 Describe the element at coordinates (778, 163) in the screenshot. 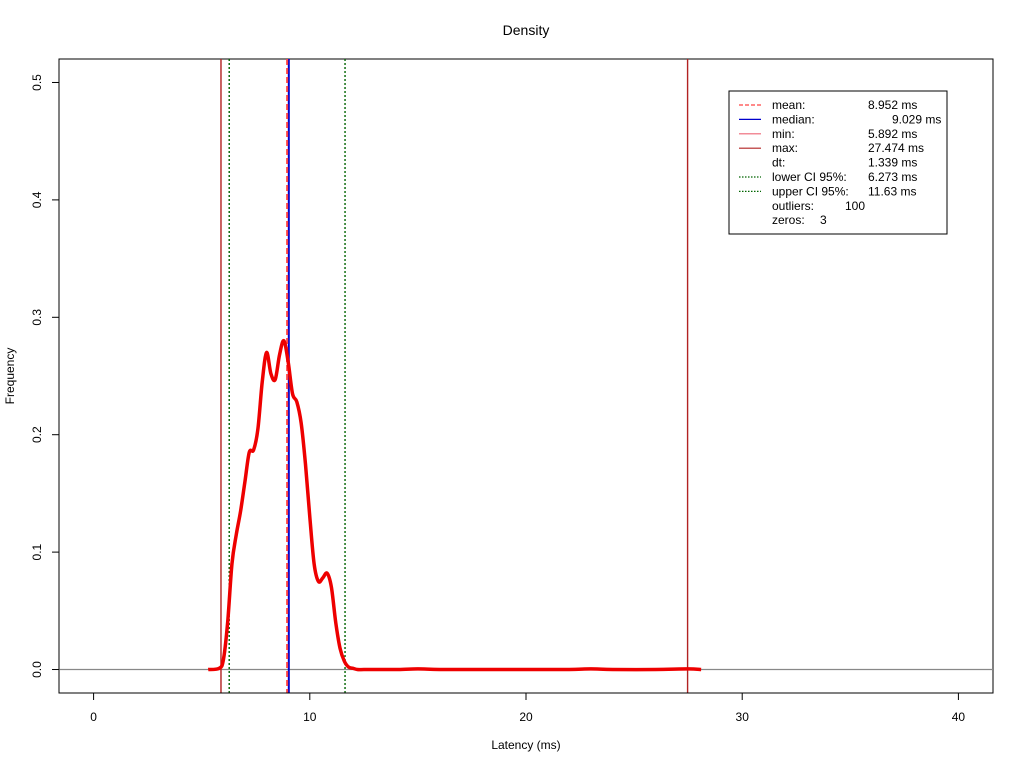

I see `legend-label: dt:` at that location.